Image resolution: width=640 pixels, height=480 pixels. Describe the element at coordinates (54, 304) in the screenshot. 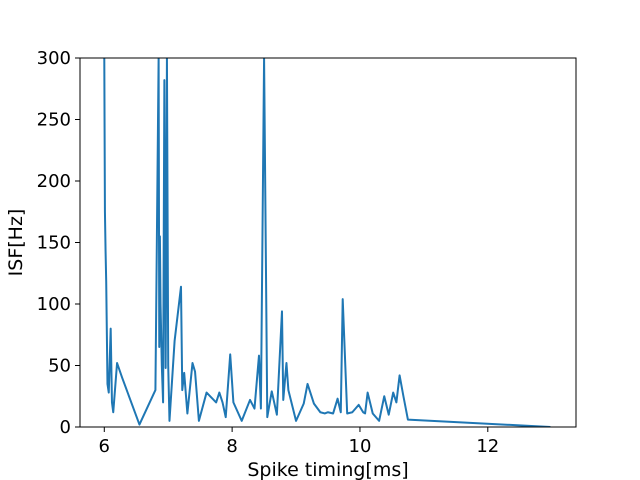

I see `y-tick-label: 100` at that location.